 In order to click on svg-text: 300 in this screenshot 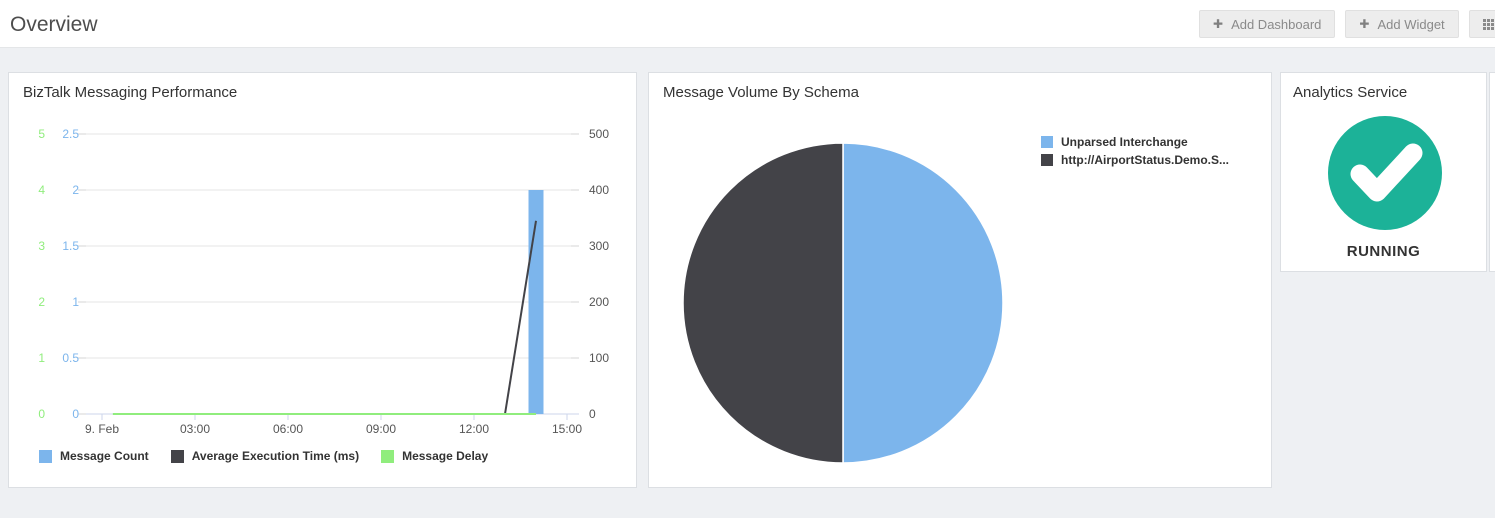, I will do `click(599, 246)`.